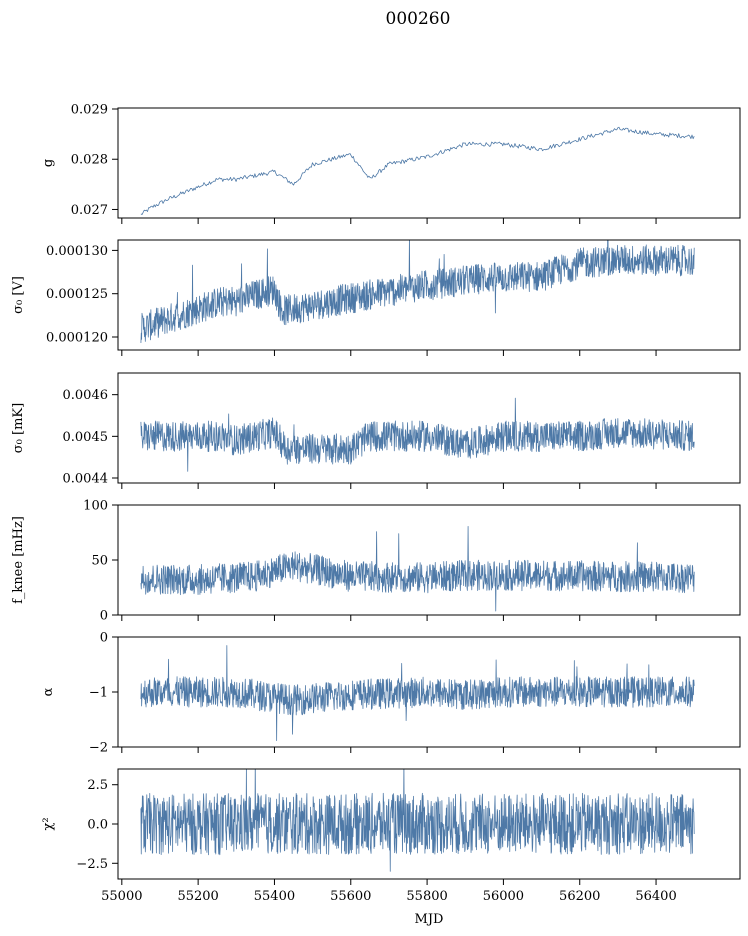 The height and width of the screenshot is (936, 748). I want to click on y-axis-label: χ², so click(48, 823).